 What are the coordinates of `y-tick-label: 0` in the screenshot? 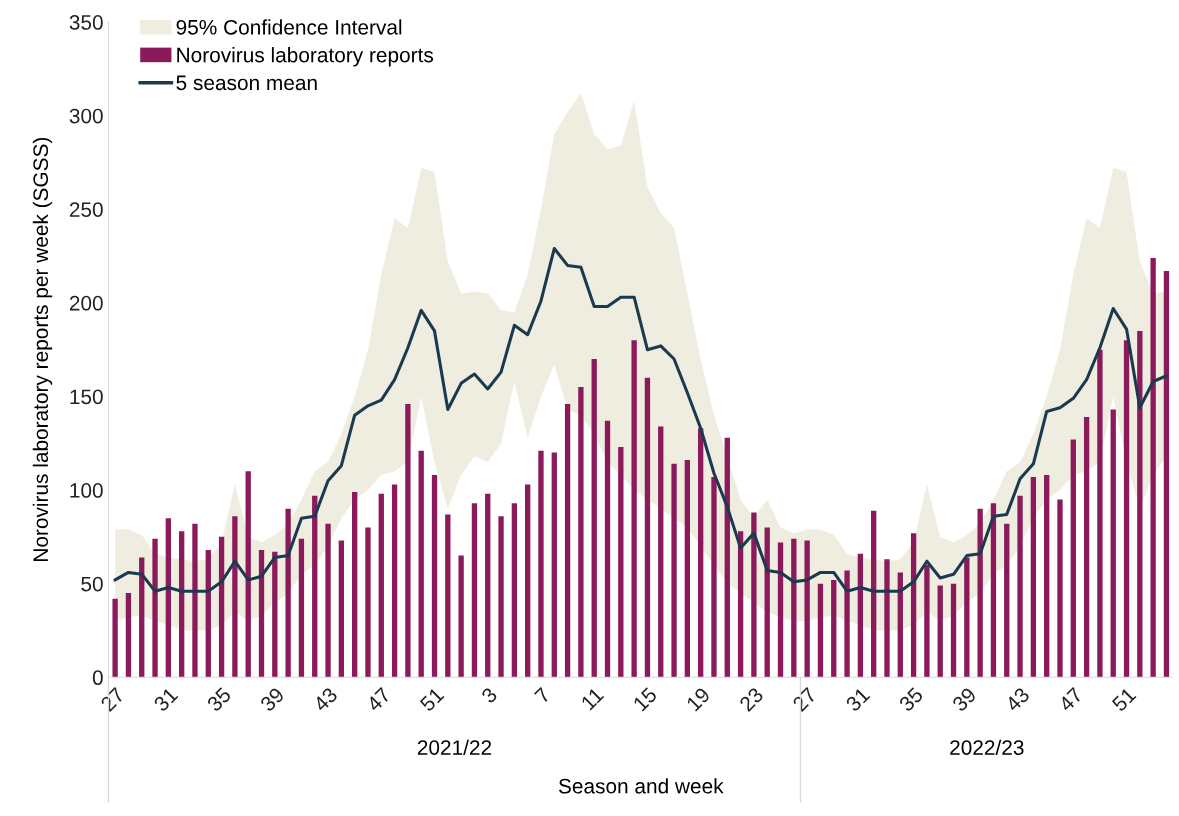 It's located at (97, 678).